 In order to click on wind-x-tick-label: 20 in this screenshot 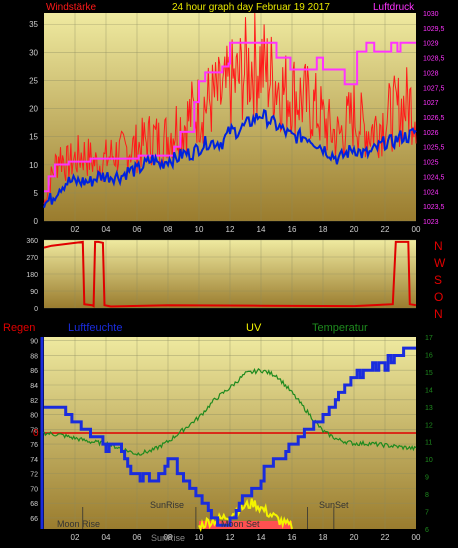, I will do `click(354, 229)`.